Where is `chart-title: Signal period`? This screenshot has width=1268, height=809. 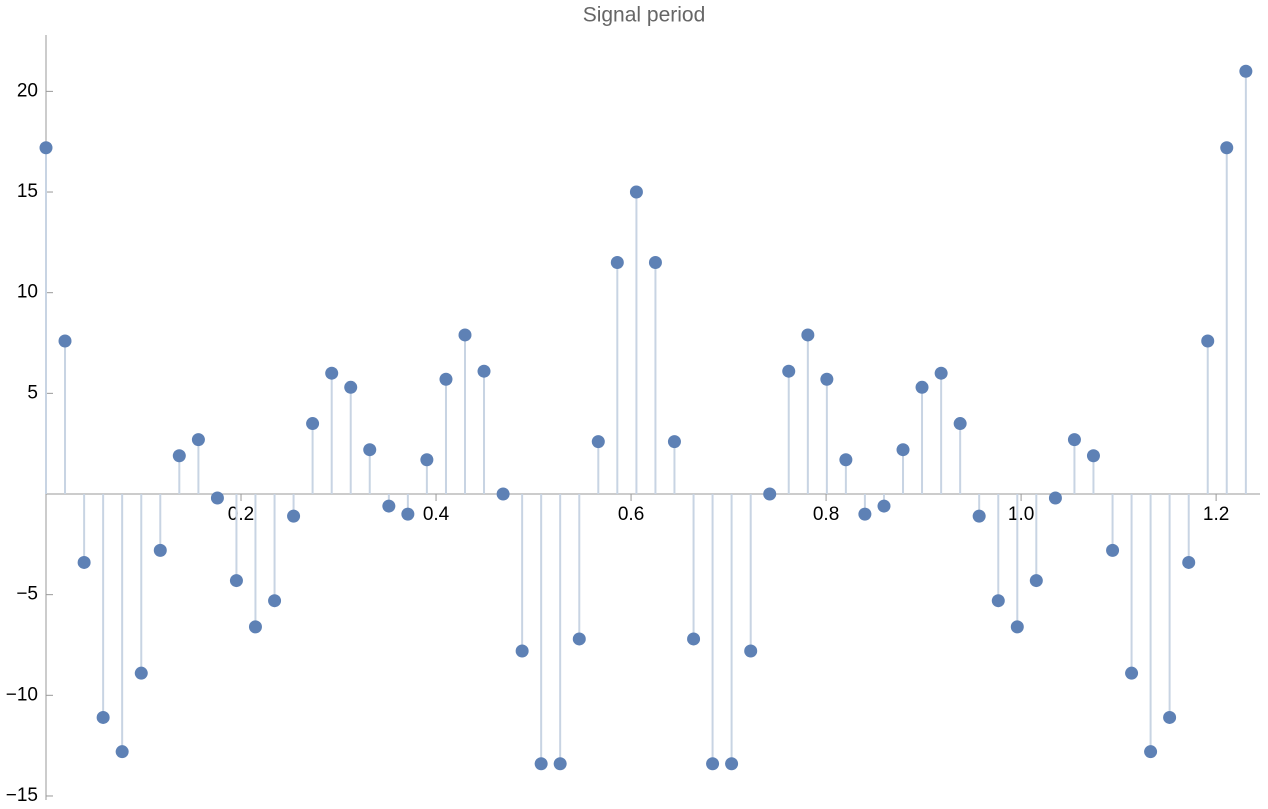
chart-title: Signal period is located at coordinates (644, 15).